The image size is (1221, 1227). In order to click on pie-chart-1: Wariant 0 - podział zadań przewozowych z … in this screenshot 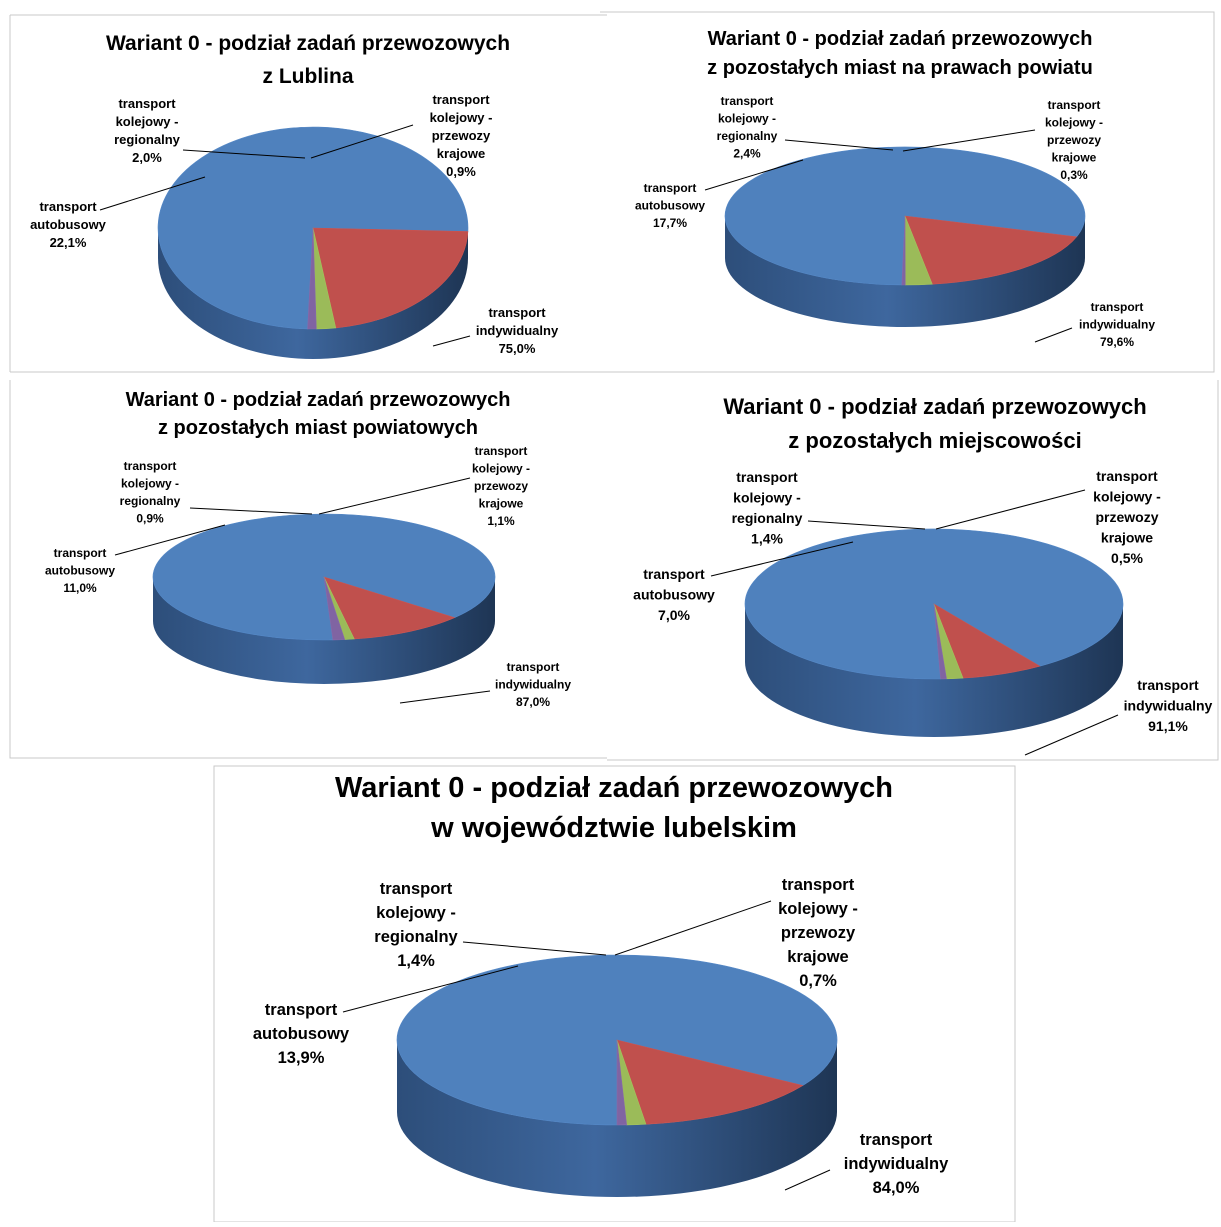, I will do `click(294, 195)`.